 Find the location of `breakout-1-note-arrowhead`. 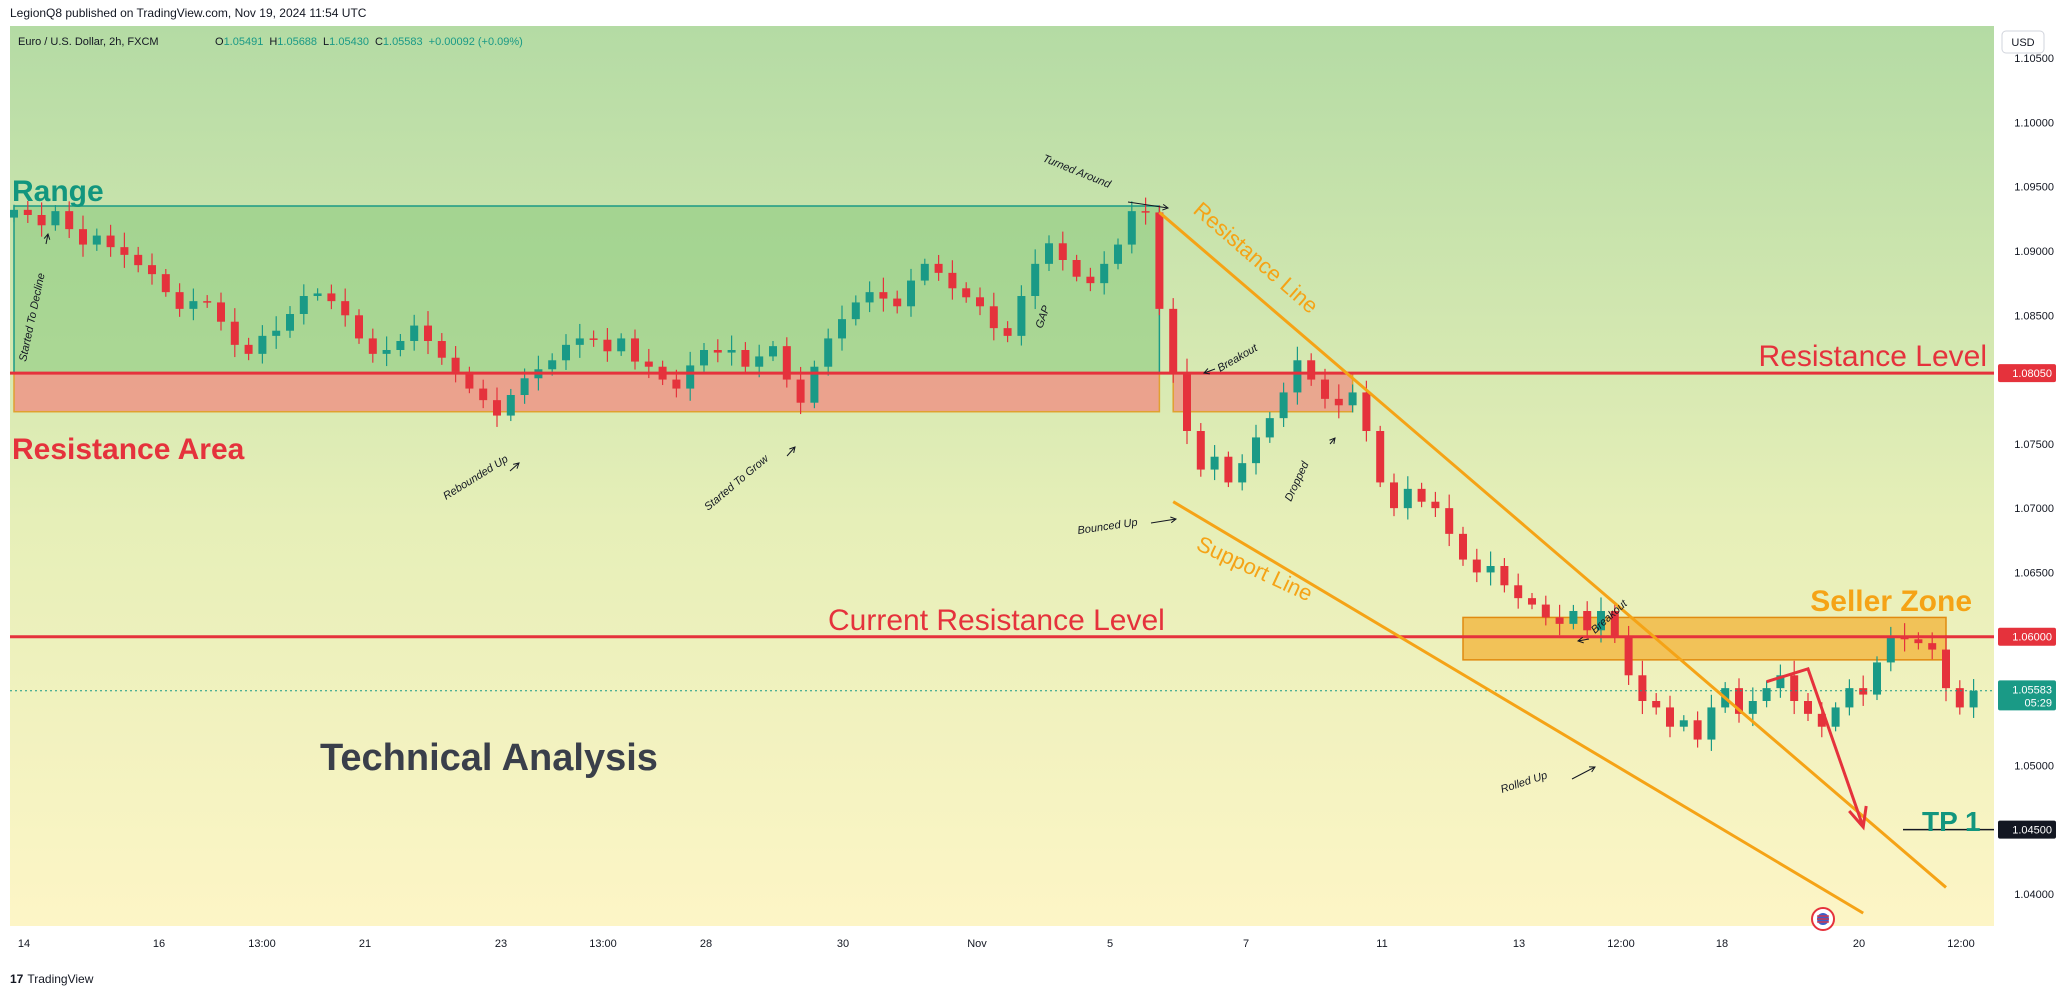

breakout-1-note-arrowhead is located at coordinates (1207, 371).